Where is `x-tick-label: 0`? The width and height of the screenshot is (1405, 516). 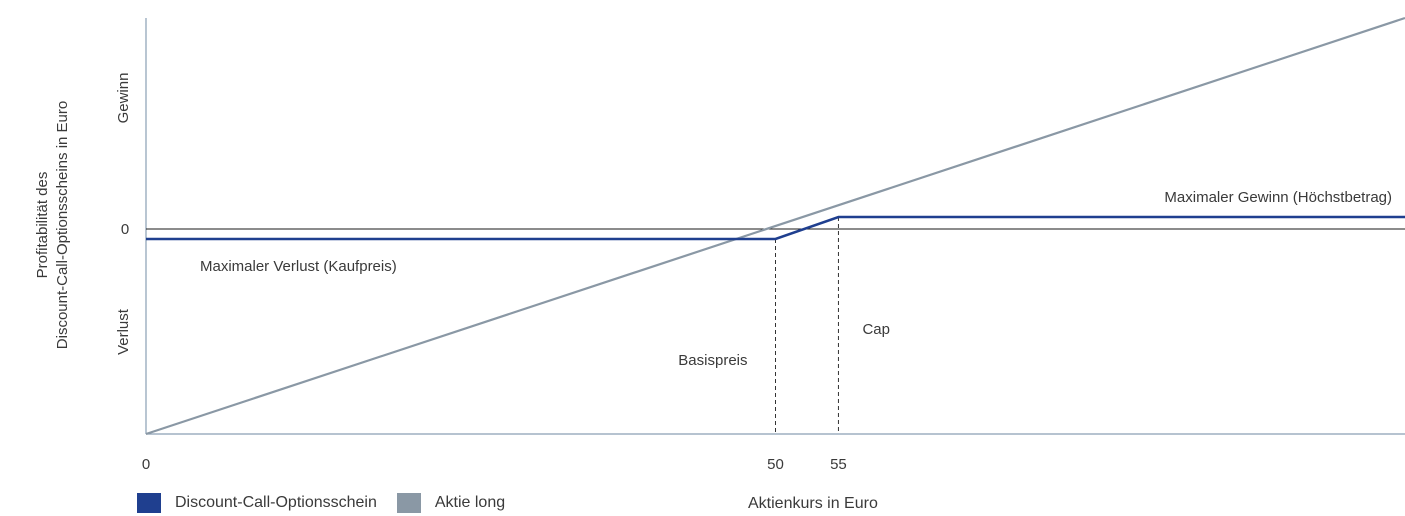 x-tick-label: 0 is located at coordinates (146, 464).